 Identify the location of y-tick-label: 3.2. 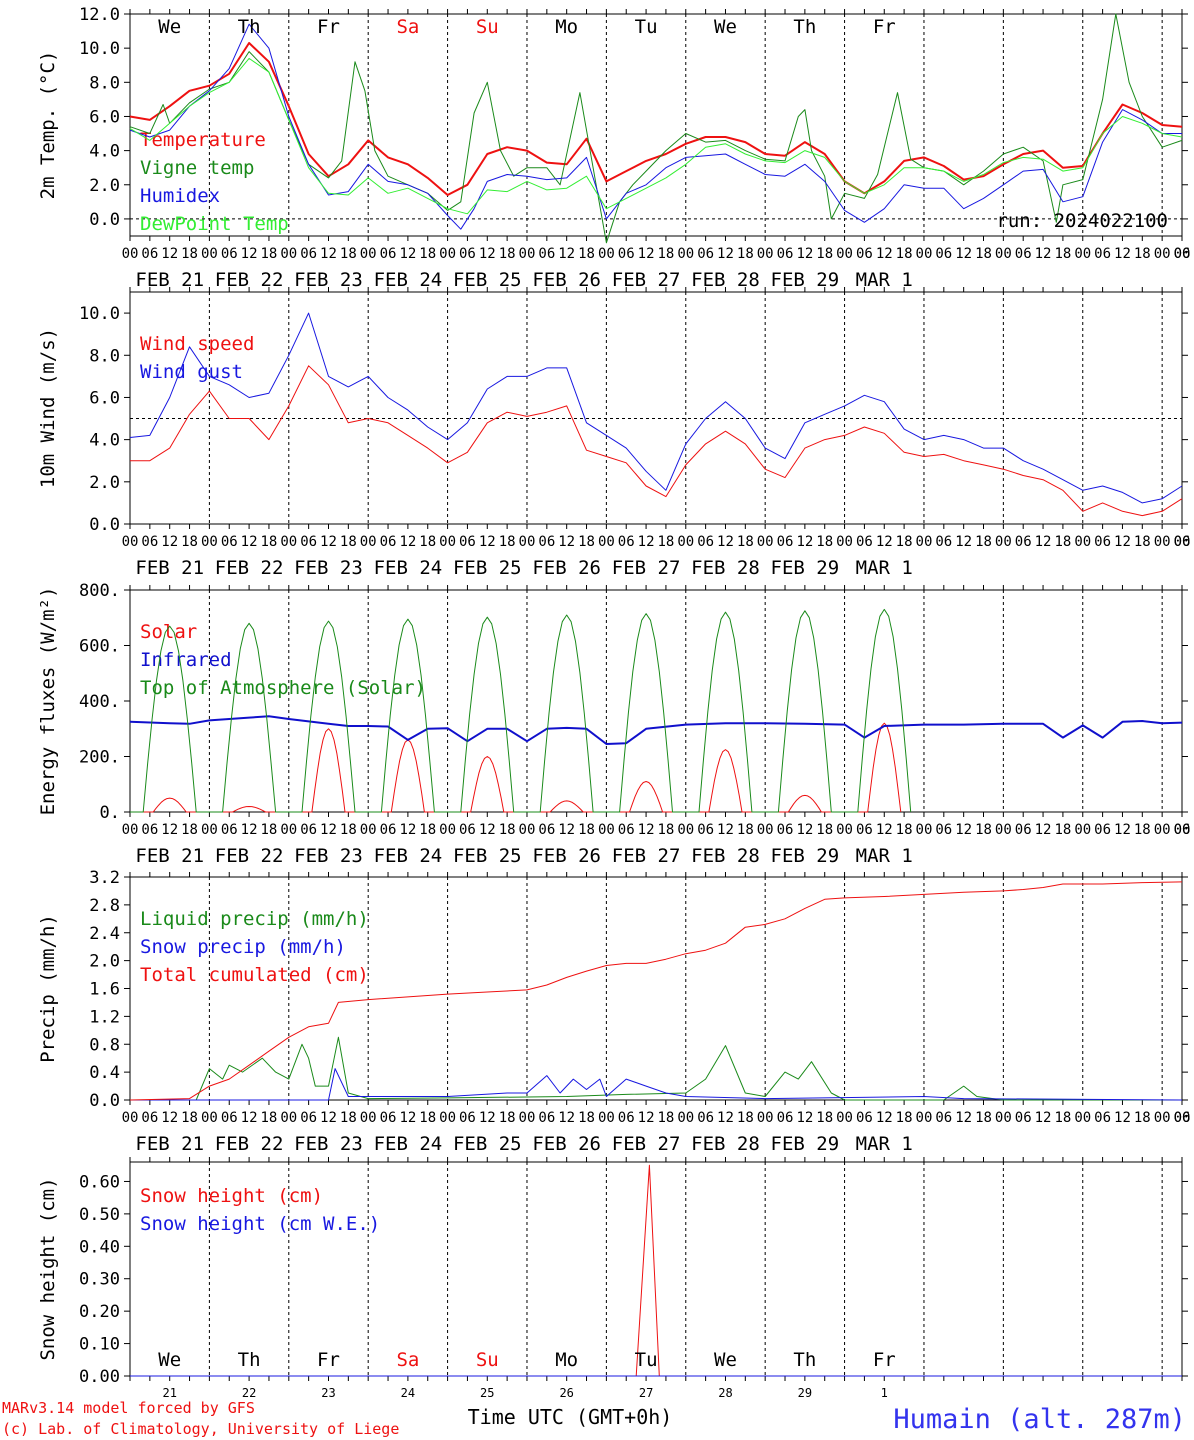
(104, 878).